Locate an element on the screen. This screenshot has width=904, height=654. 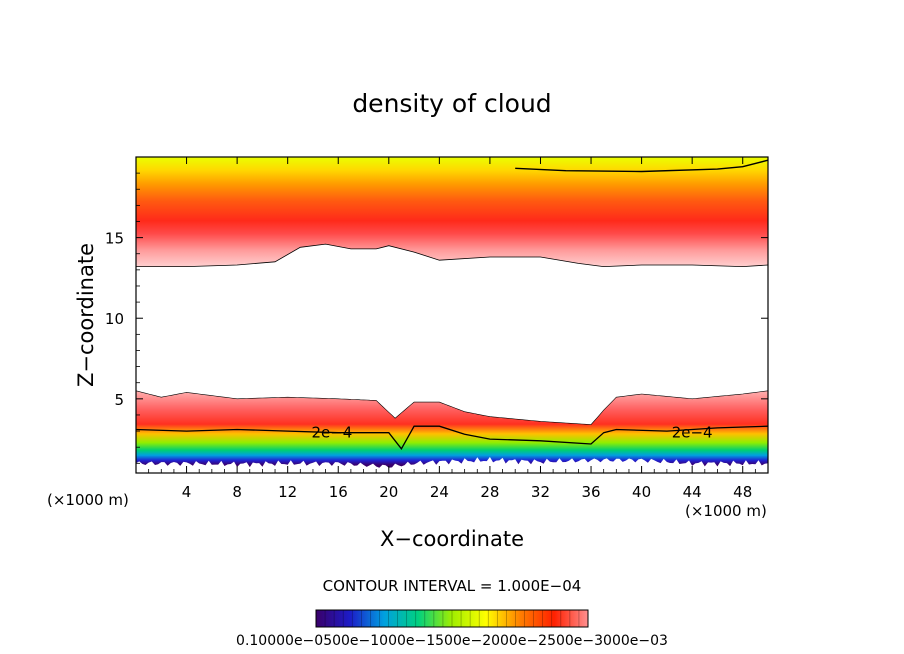
upper-top-contour is located at coordinates (641, 166).